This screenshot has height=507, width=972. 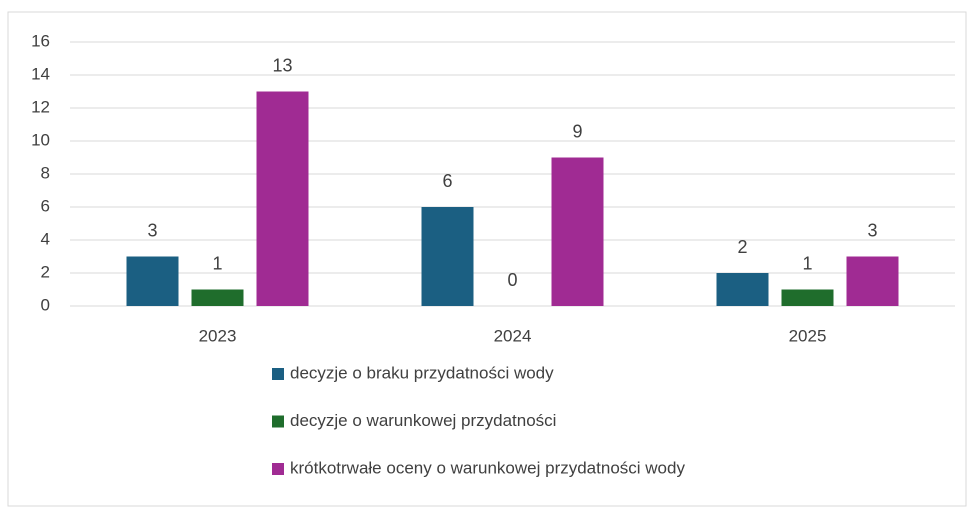 What do you see at coordinates (447, 181) in the screenshot?
I see `data-label: 6` at bounding box center [447, 181].